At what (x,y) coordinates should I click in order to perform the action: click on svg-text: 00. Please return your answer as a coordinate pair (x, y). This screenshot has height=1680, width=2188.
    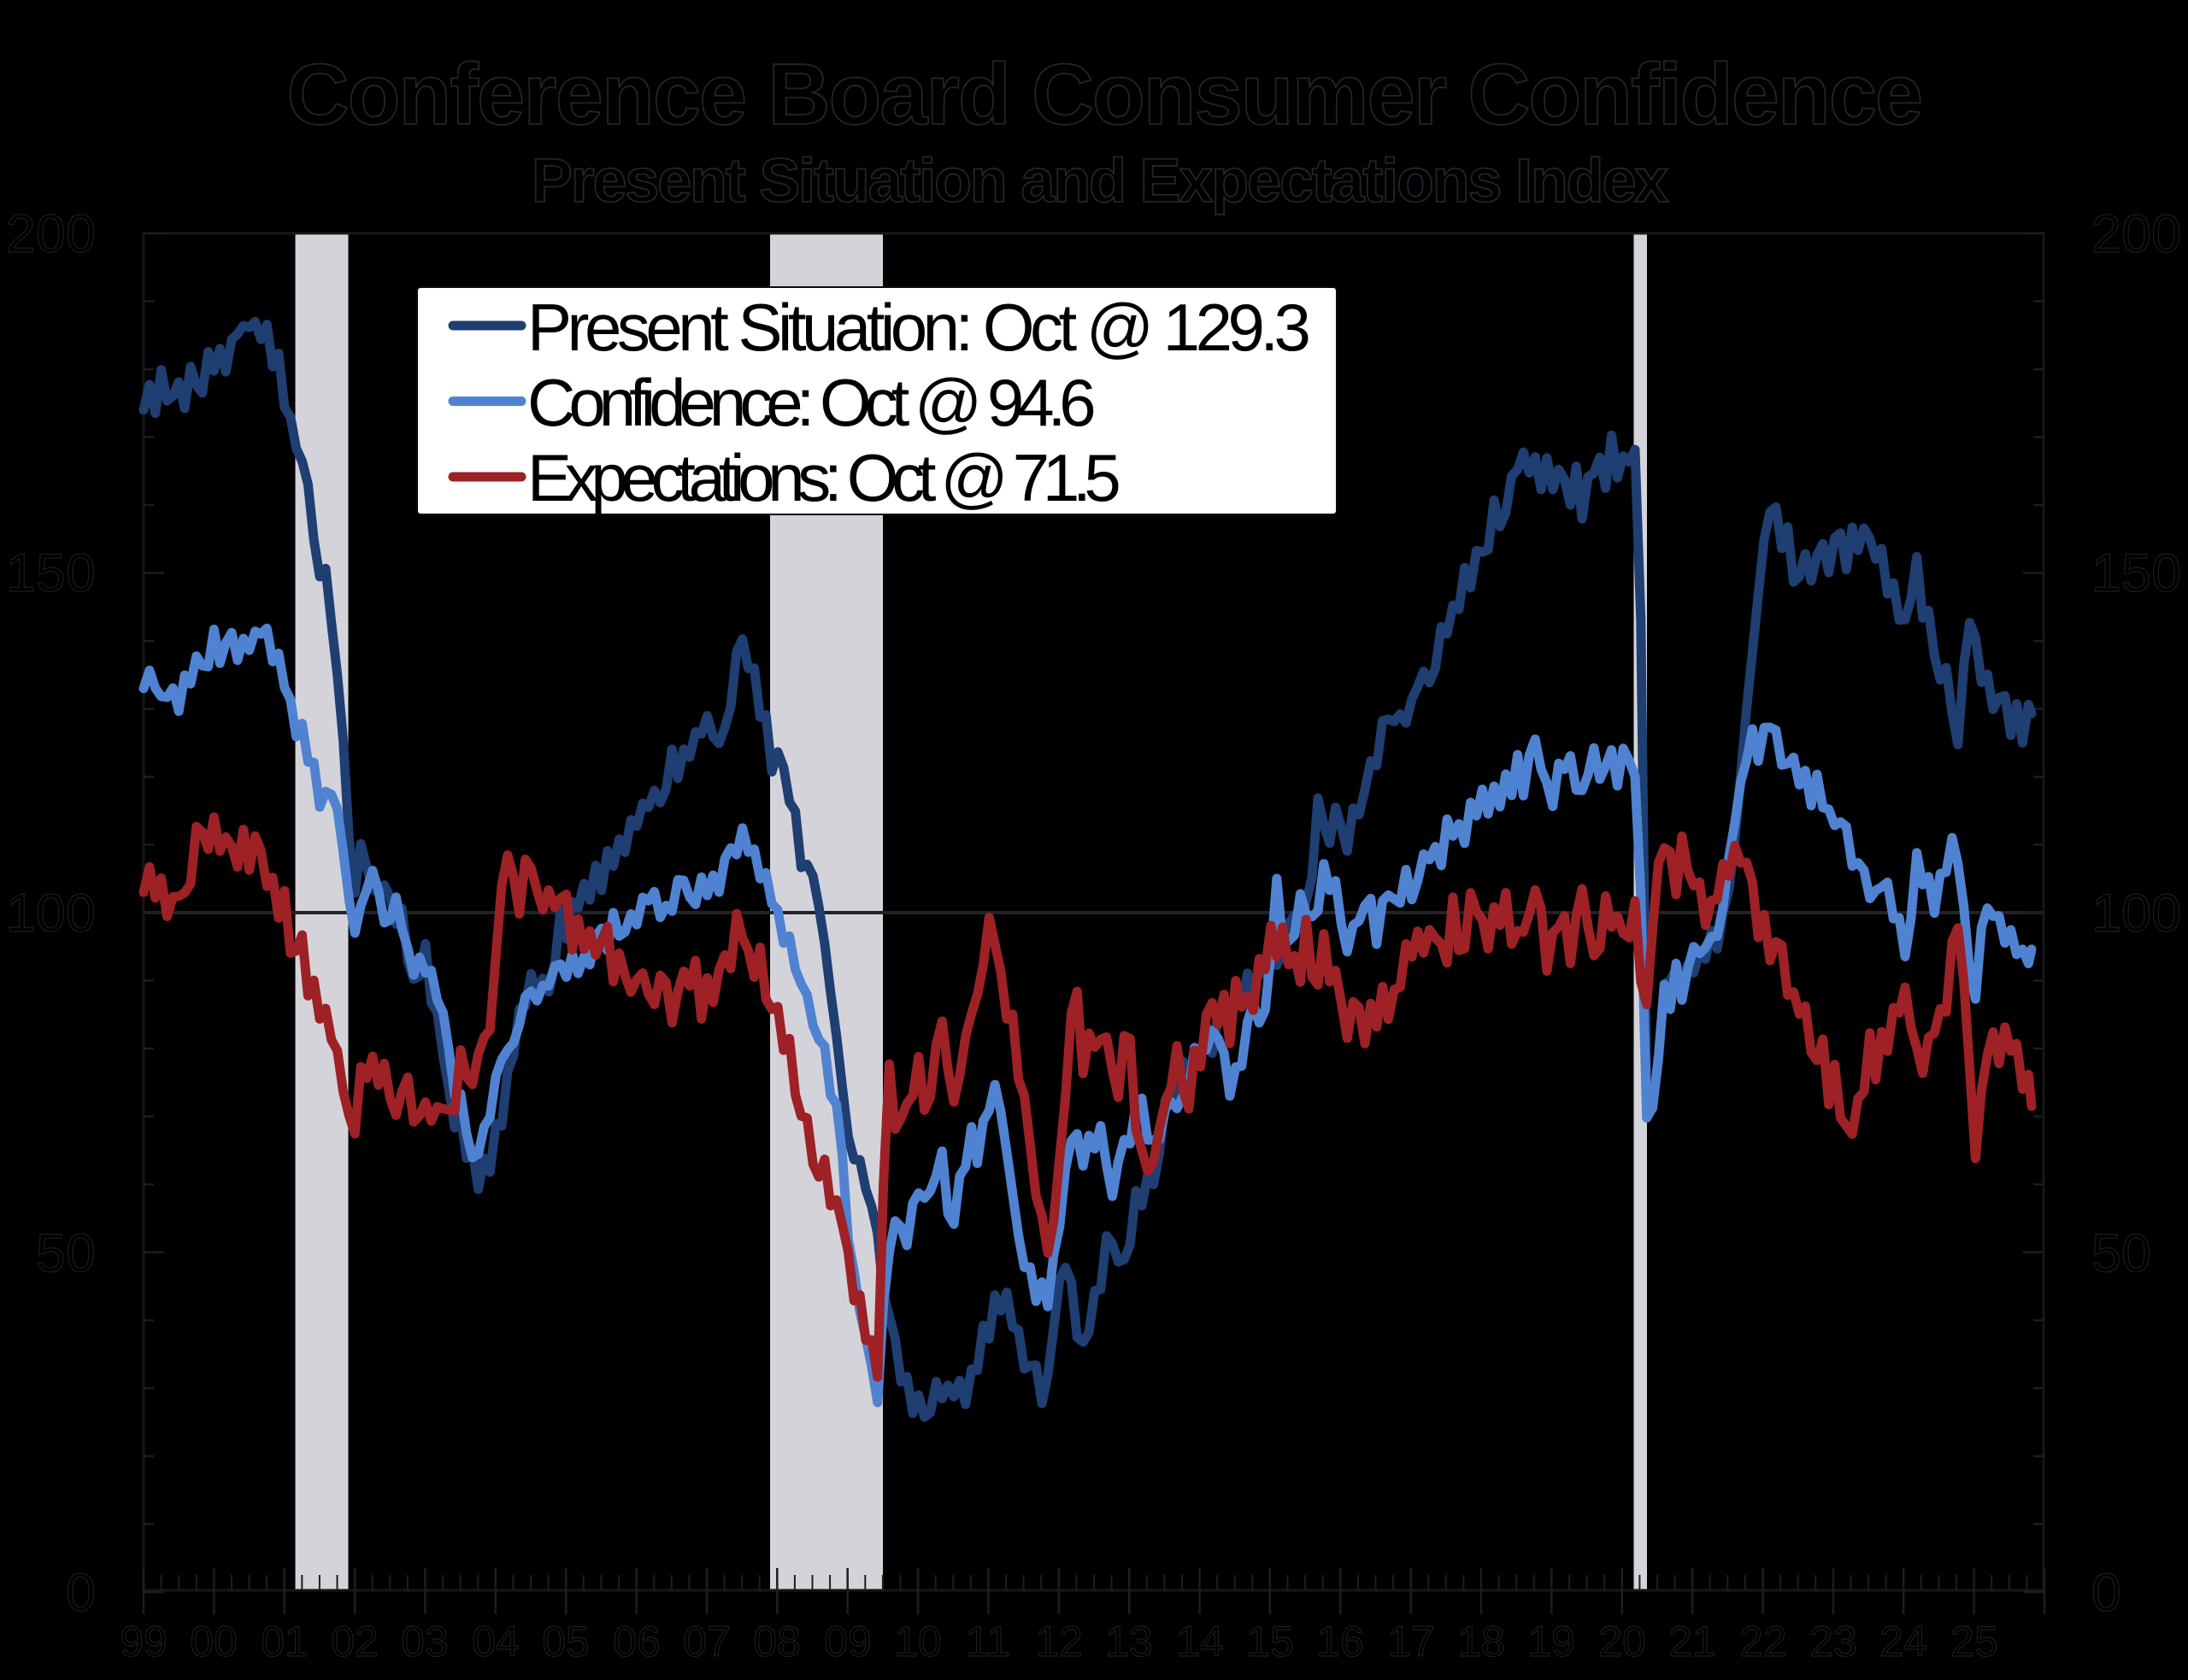
    Looking at the image, I should click on (214, 1641).